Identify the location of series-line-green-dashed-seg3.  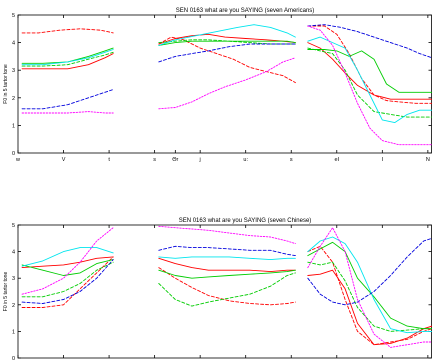
(369, 82).